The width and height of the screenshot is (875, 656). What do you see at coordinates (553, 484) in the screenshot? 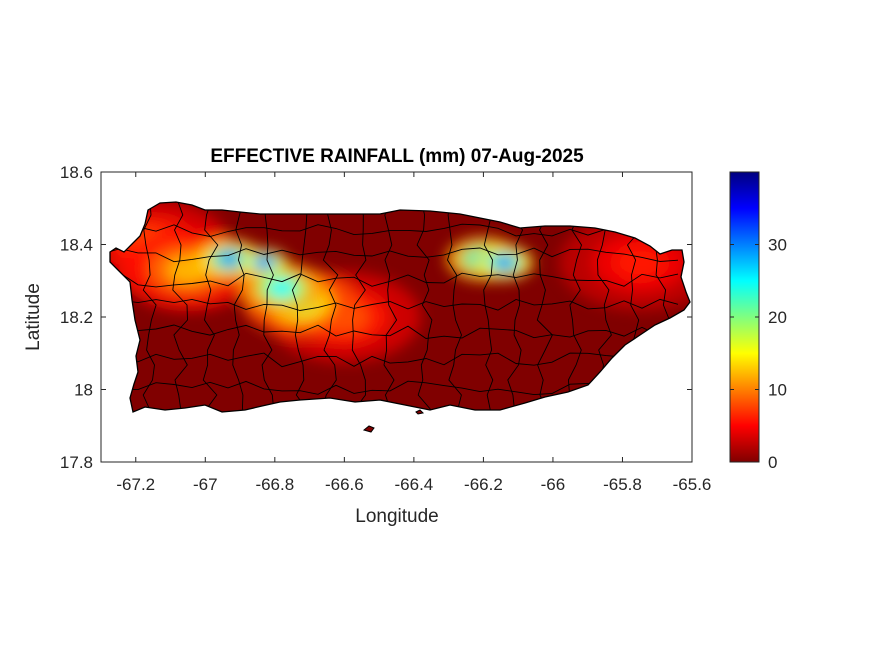
I see `x-tick-label: -66` at bounding box center [553, 484].